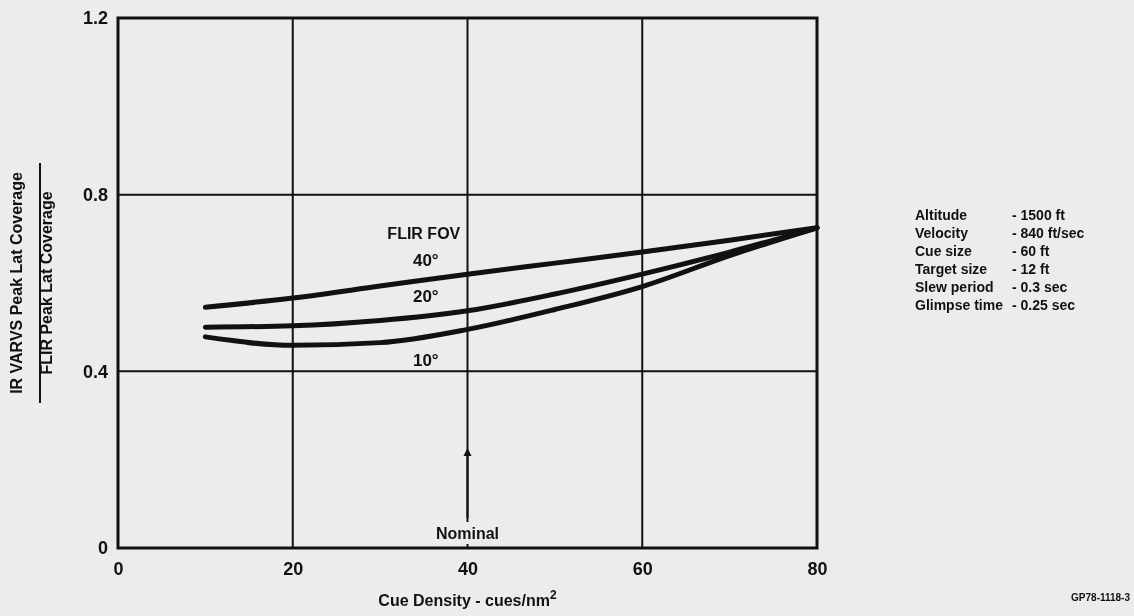 The image size is (1134, 616). What do you see at coordinates (467, 533) in the screenshot?
I see `annotation: Nominal` at bounding box center [467, 533].